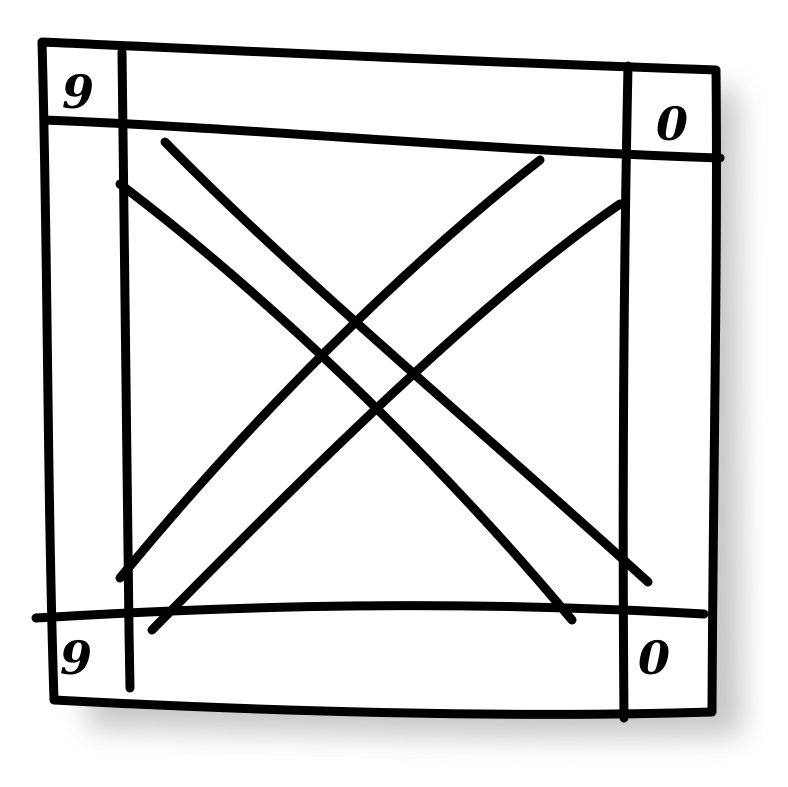 The width and height of the screenshot is (788, 787). Describe the element at coordinates (672, 124) in the screenshot. I see `corner-mark-top-right: 0` at that location.